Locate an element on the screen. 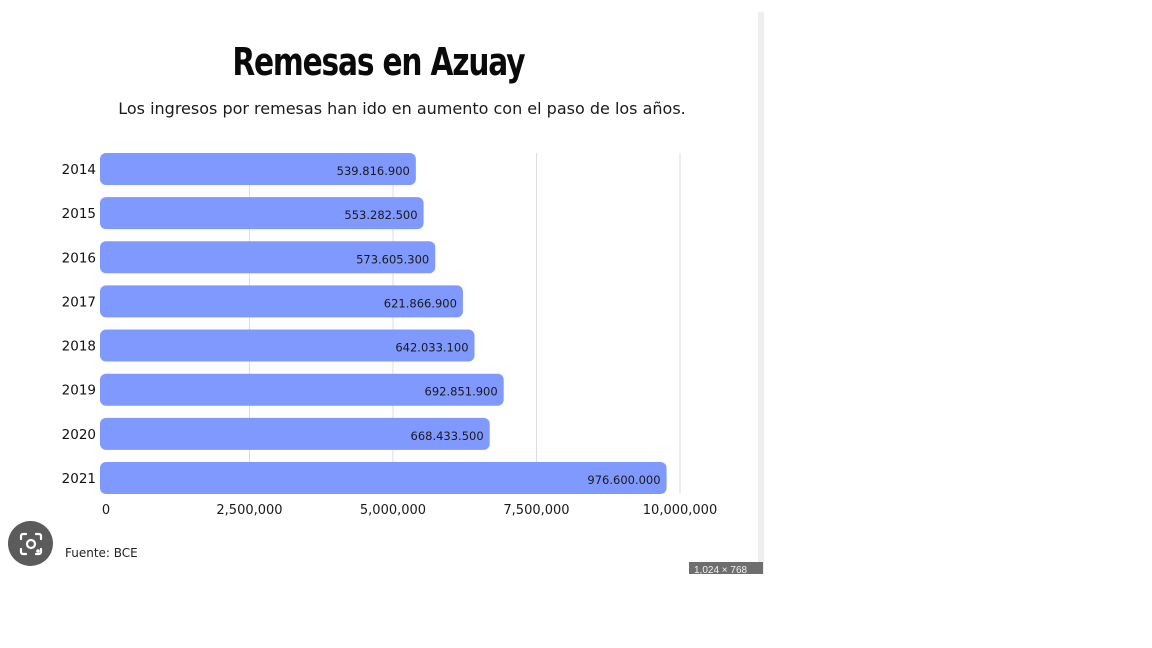  value-label: 539.816.900 is located at coordinates (373, 171).